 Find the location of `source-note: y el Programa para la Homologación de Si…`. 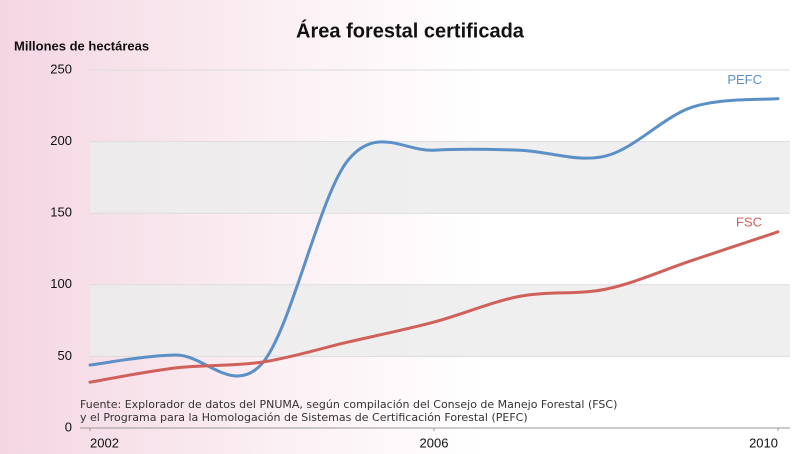

source-note: y el Programa para la Homologación de Si… is located at coordinates (304, 417).